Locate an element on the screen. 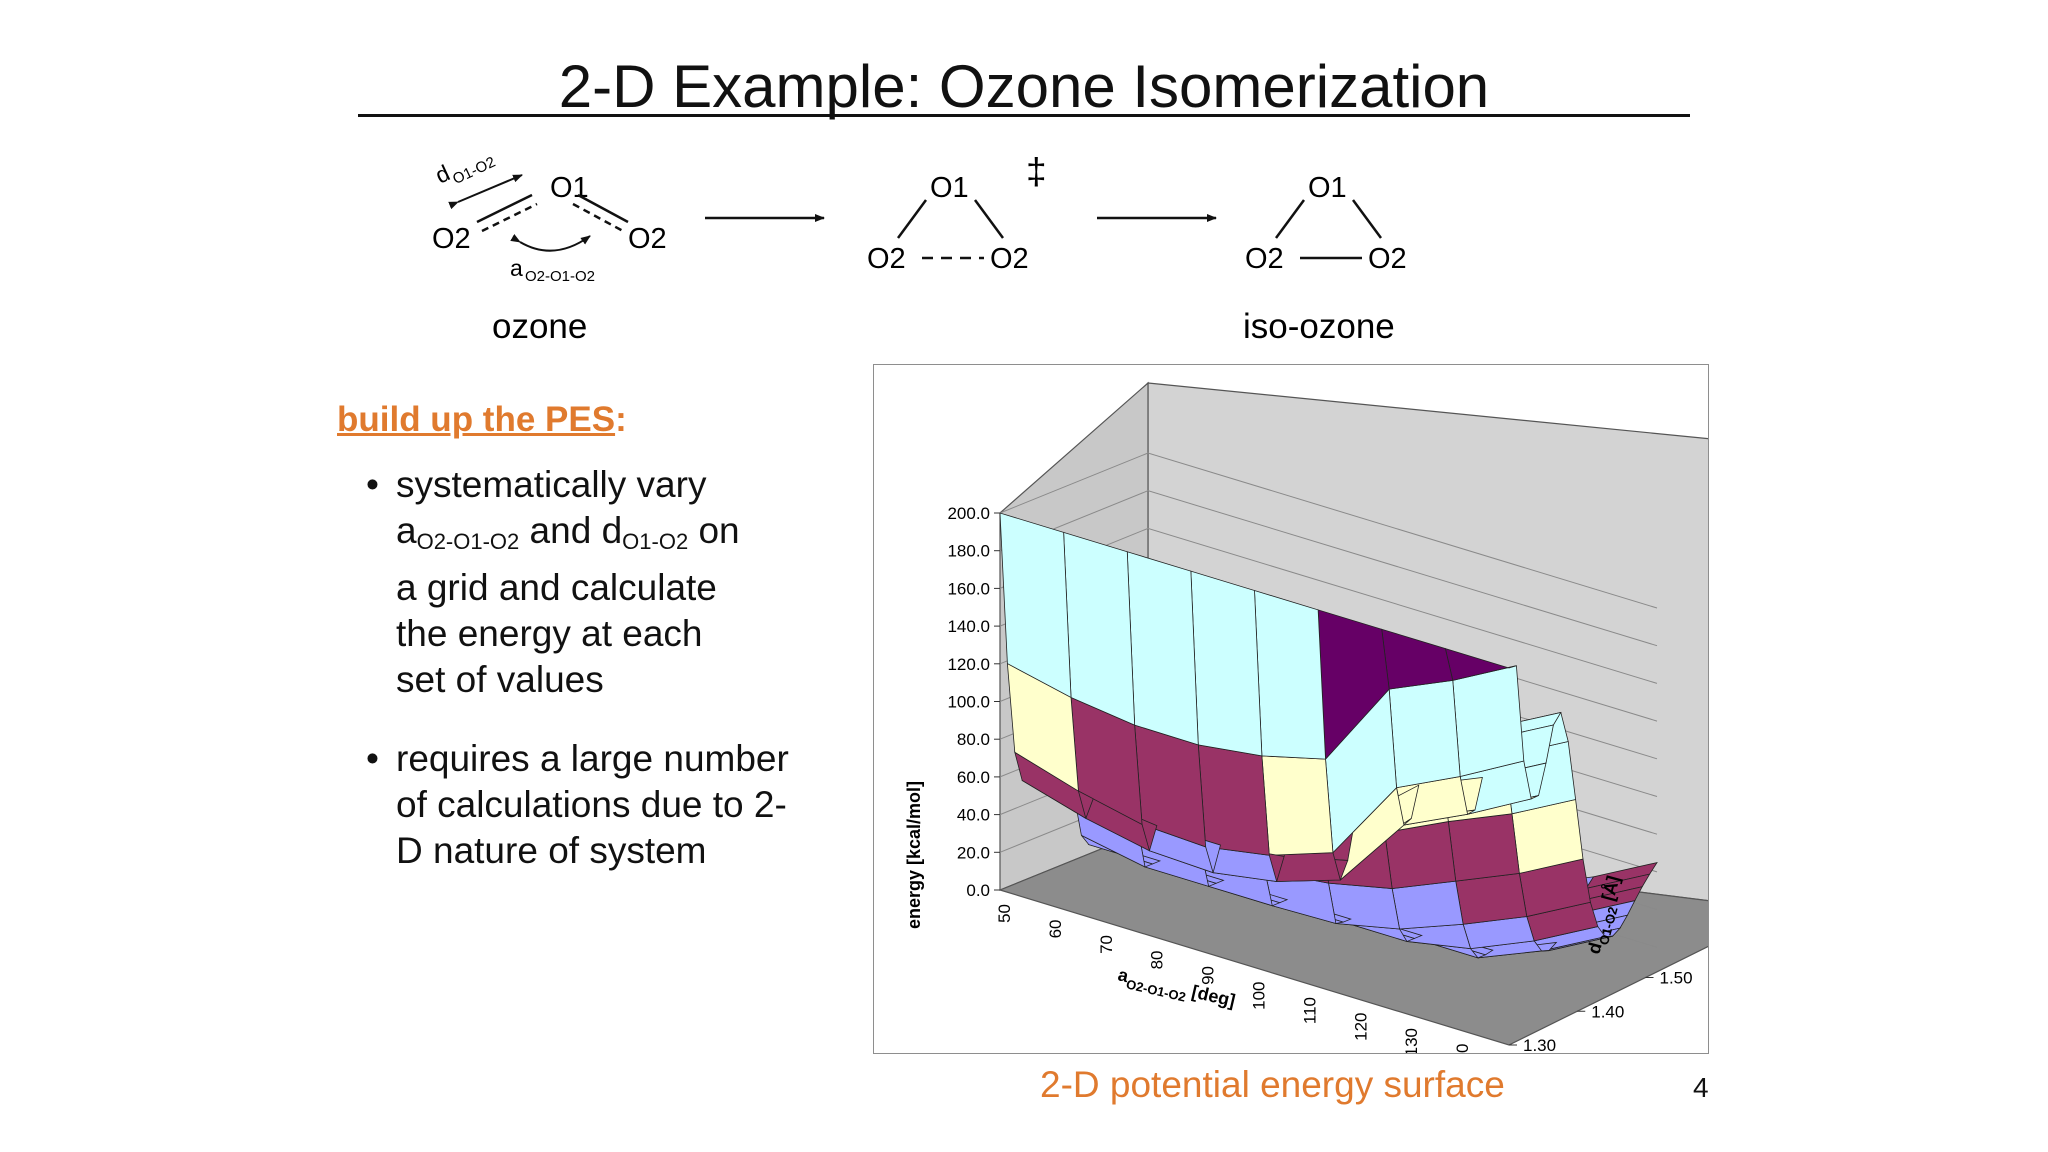 Image resolution: width=2048 pixels, height=1152 pixels. z-tick-label: 20.0 is located at coordinates (973, 852).